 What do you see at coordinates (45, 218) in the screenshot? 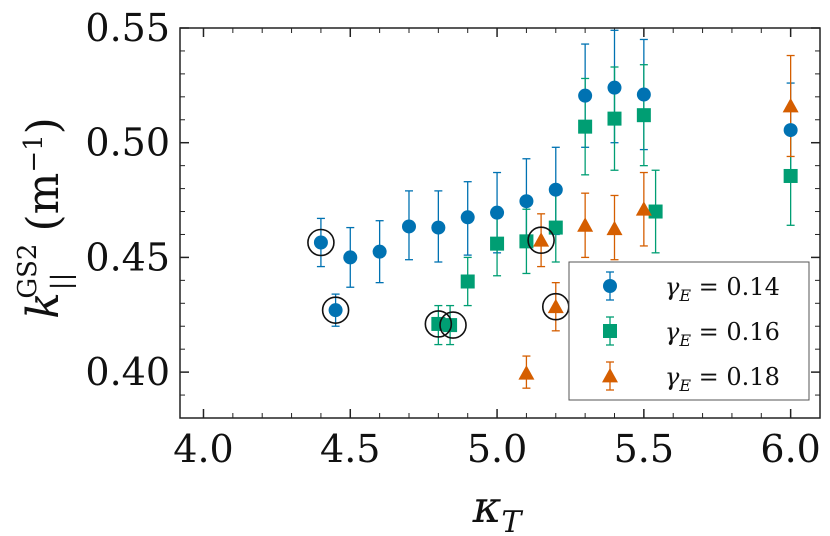
I see `y-axis-title: k||GS2(m−1)` at bounding box center [45, 218].